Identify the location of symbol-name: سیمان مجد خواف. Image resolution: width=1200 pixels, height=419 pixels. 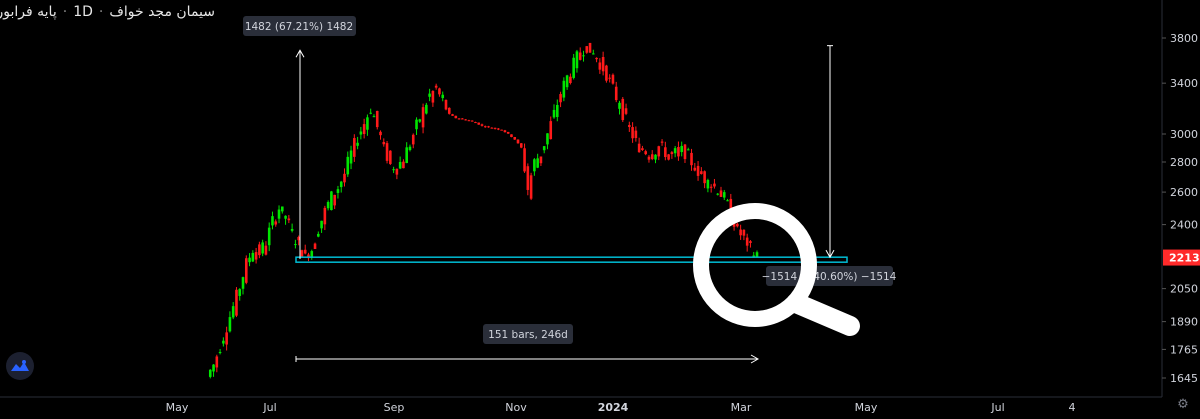
(162, 12).